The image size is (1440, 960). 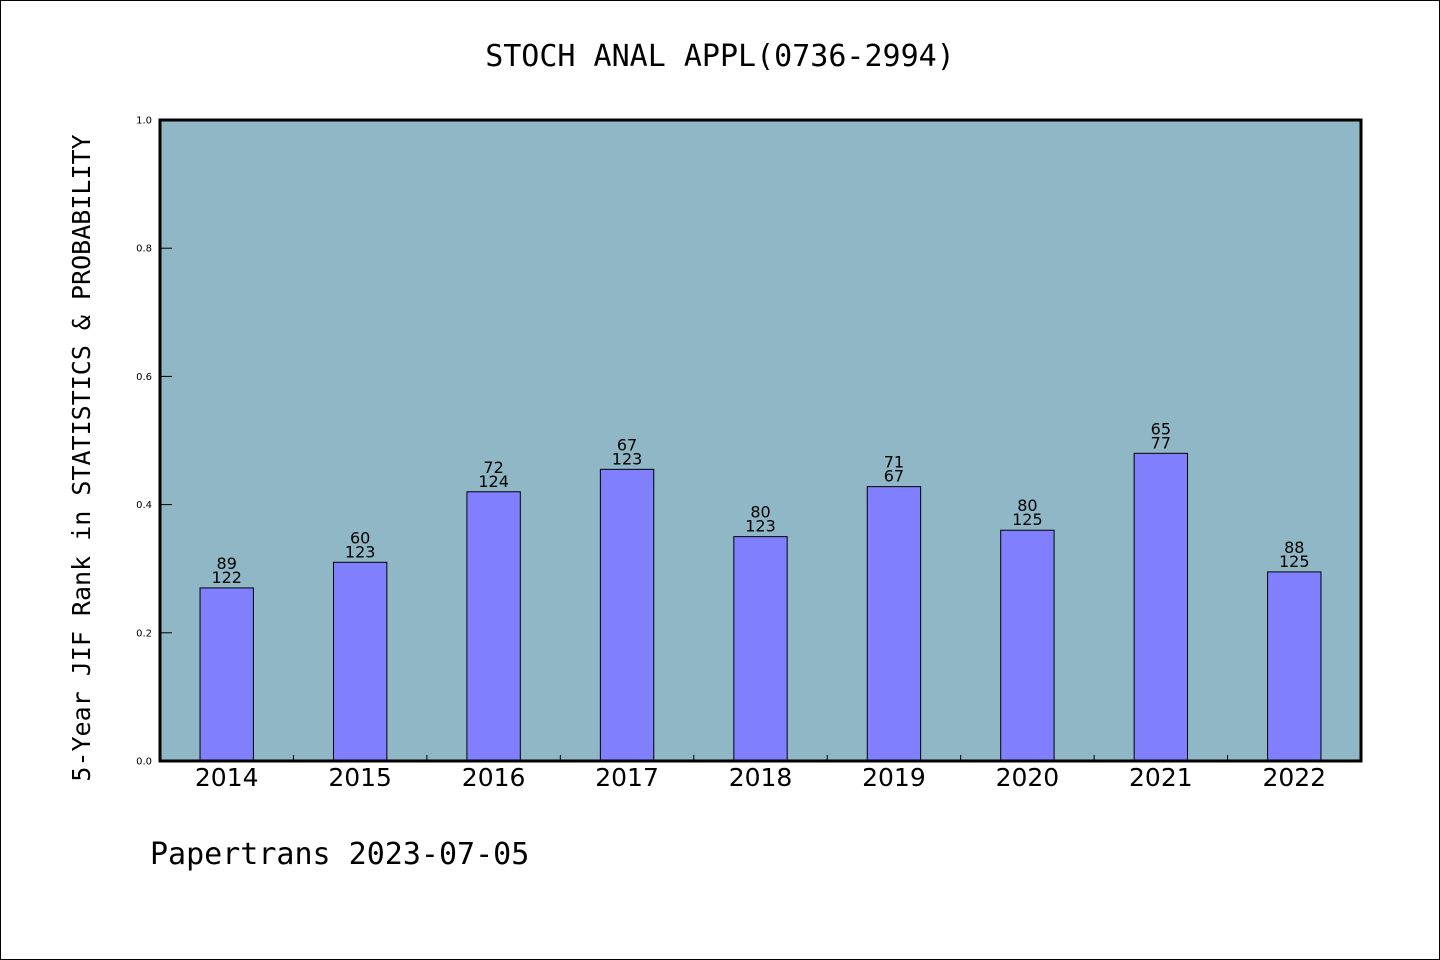 I want to click on data-label-bottom-2015: 123, so click(x=360, y=551).